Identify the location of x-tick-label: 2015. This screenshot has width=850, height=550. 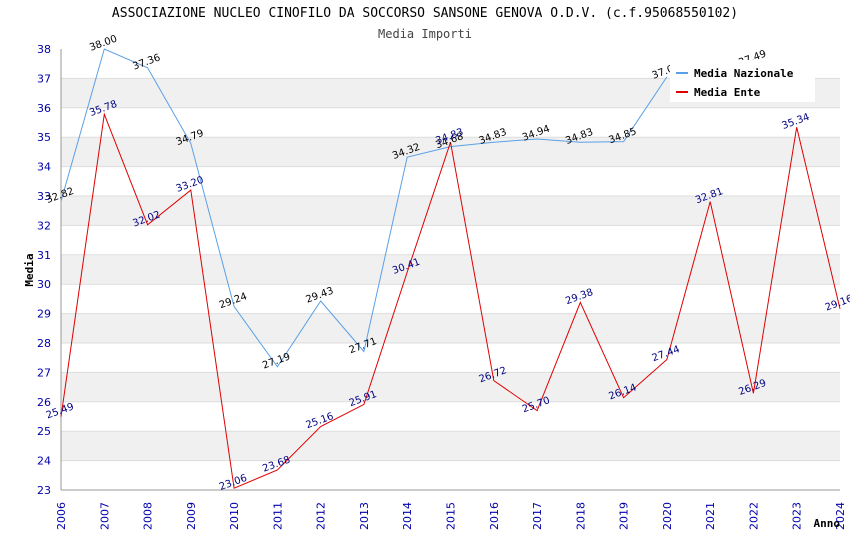
(451, 516).